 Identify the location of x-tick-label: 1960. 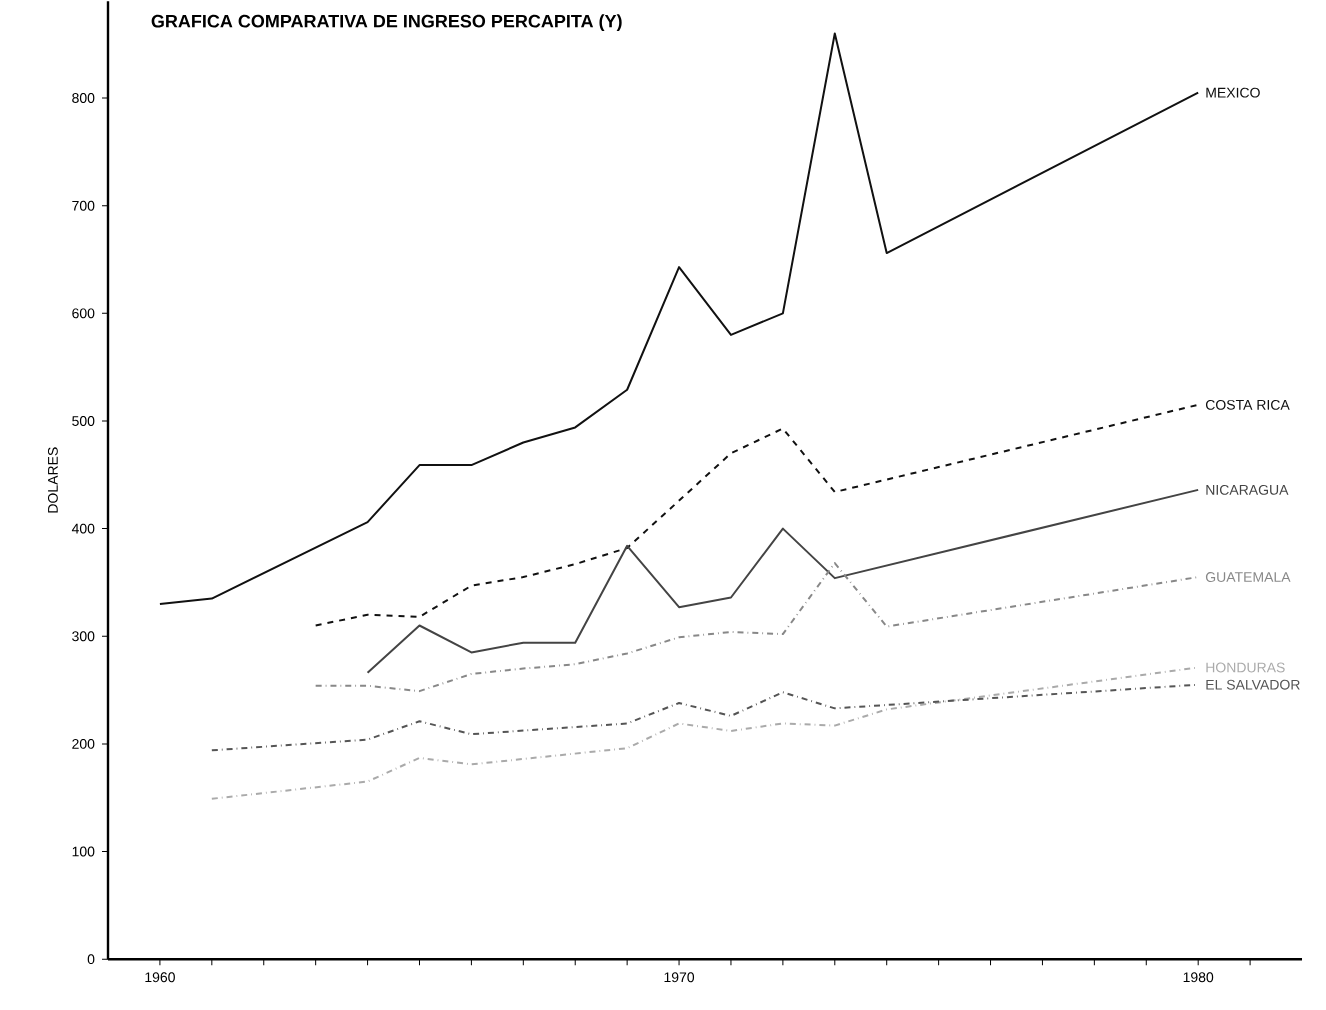
(160, 977).